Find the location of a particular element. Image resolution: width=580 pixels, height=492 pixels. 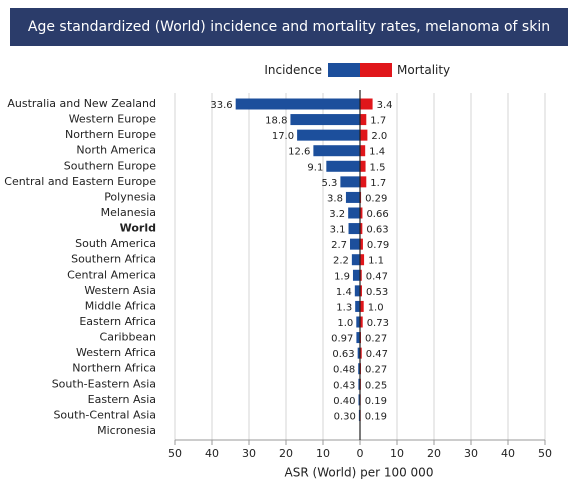

category-label: Eastern Africa is located at coordinates (117, 321).